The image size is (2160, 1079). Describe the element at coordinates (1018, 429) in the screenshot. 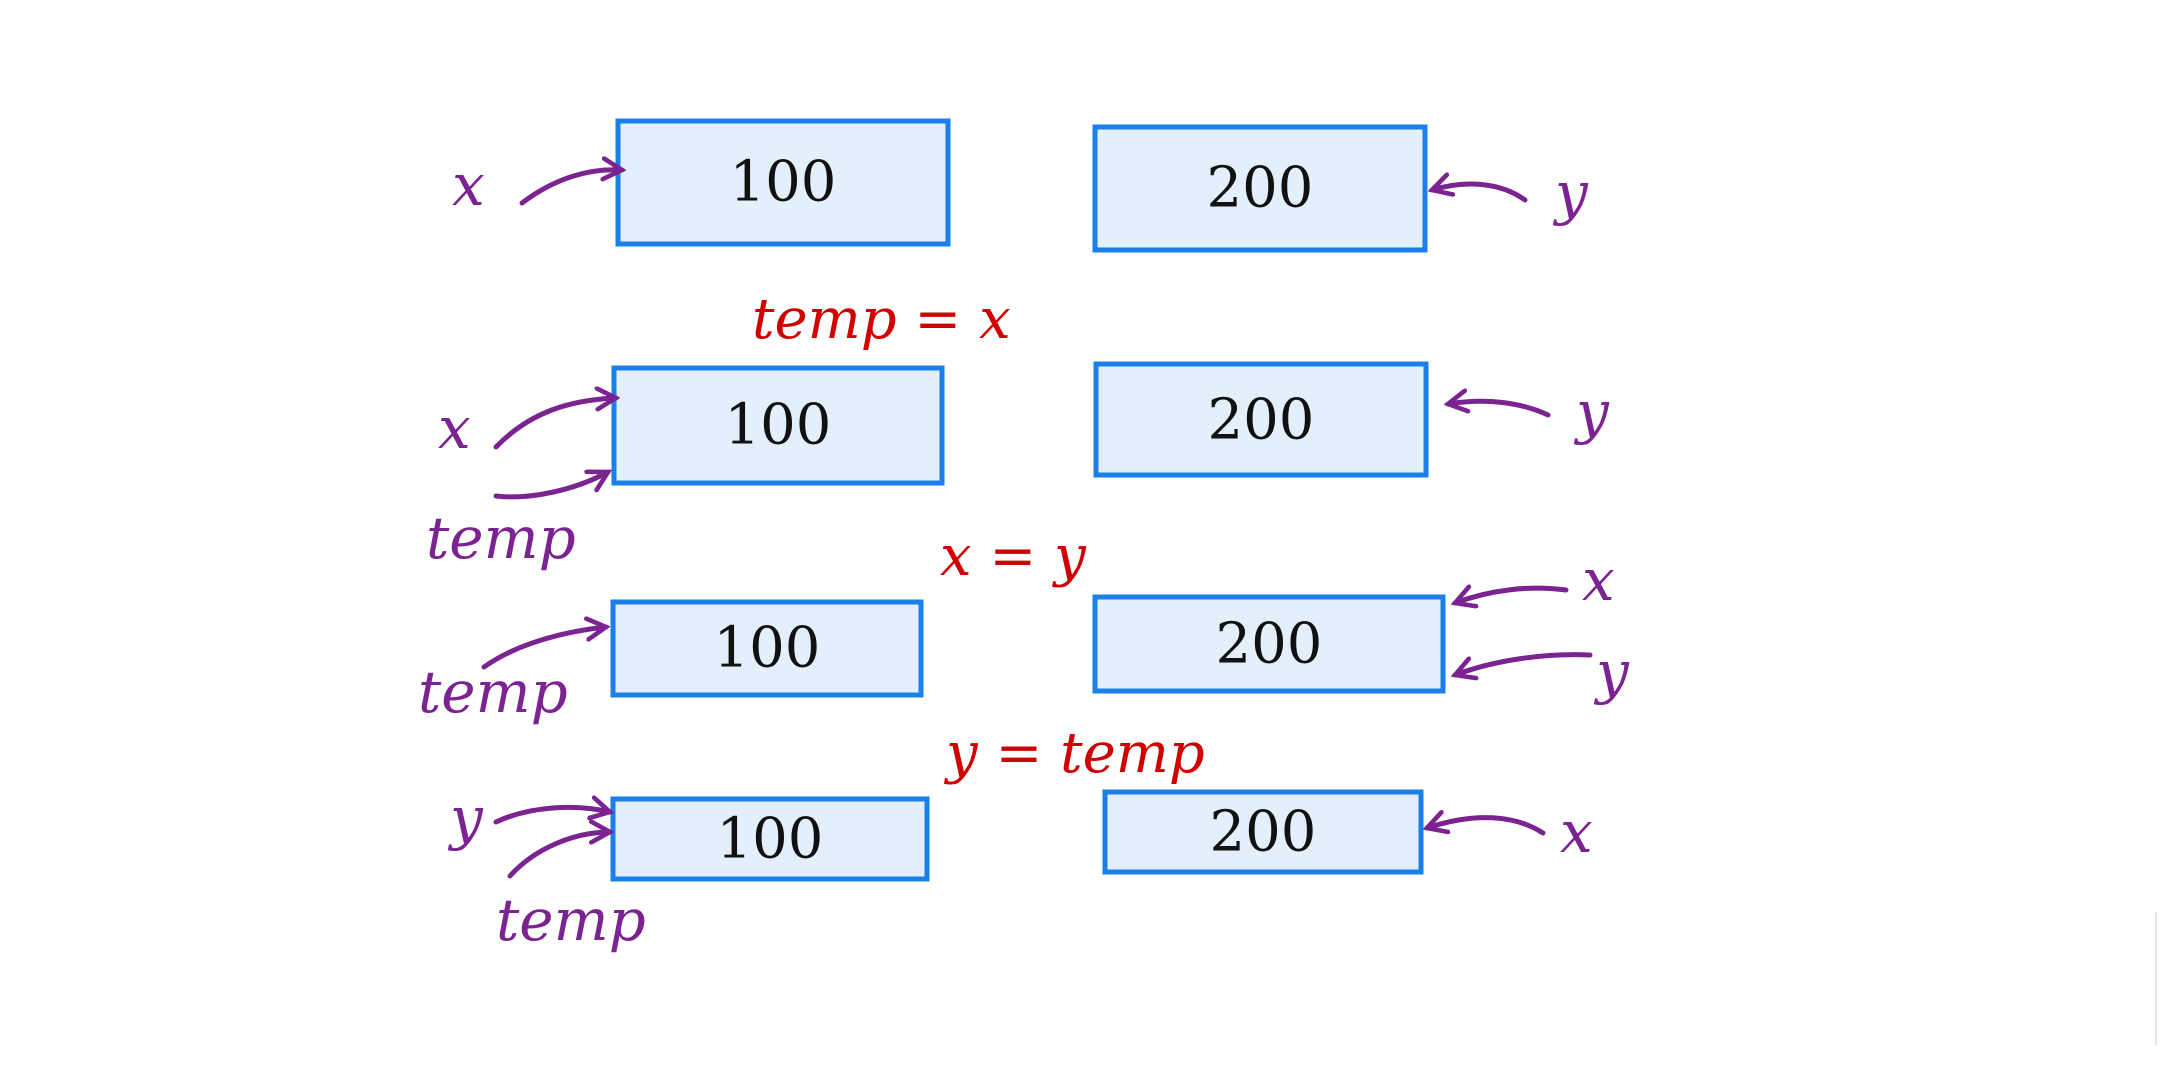

I see `row-2: temp = x 100 x temp 200 y` at that location.